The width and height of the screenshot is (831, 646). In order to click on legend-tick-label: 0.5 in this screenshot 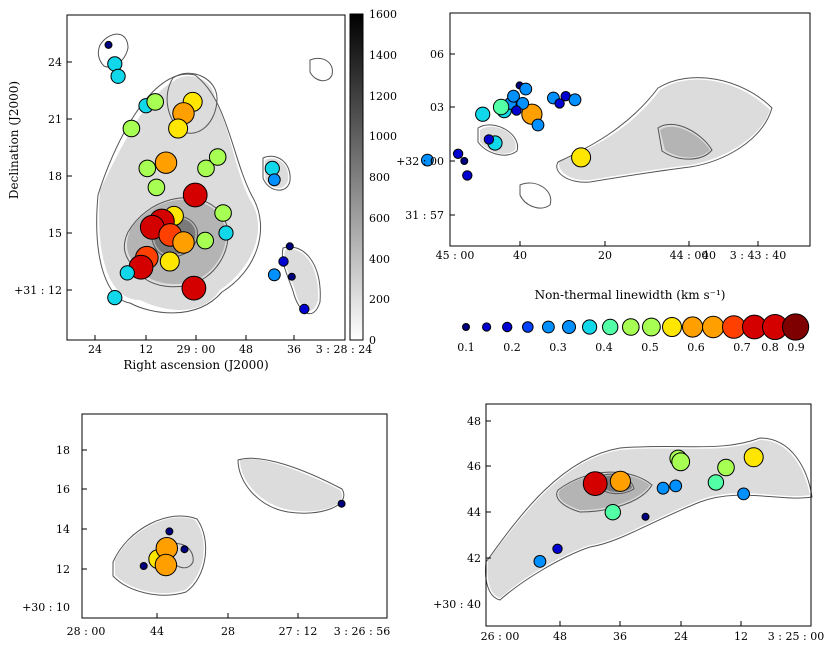, I will do `click(650, 347)`.